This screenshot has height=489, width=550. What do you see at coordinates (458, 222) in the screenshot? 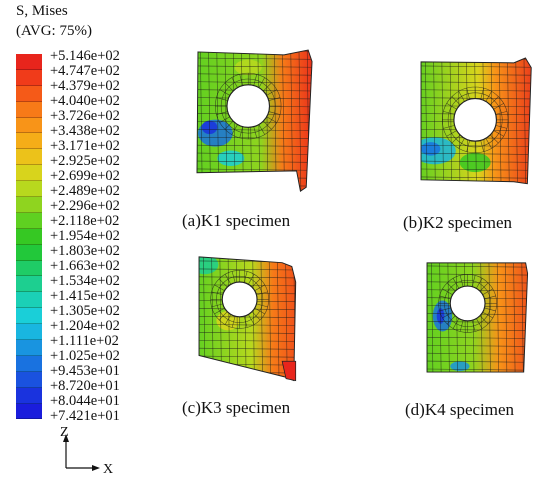
I see `specimen-k2-caption: (b)K2 specimen` at bounding box center [458, 222].